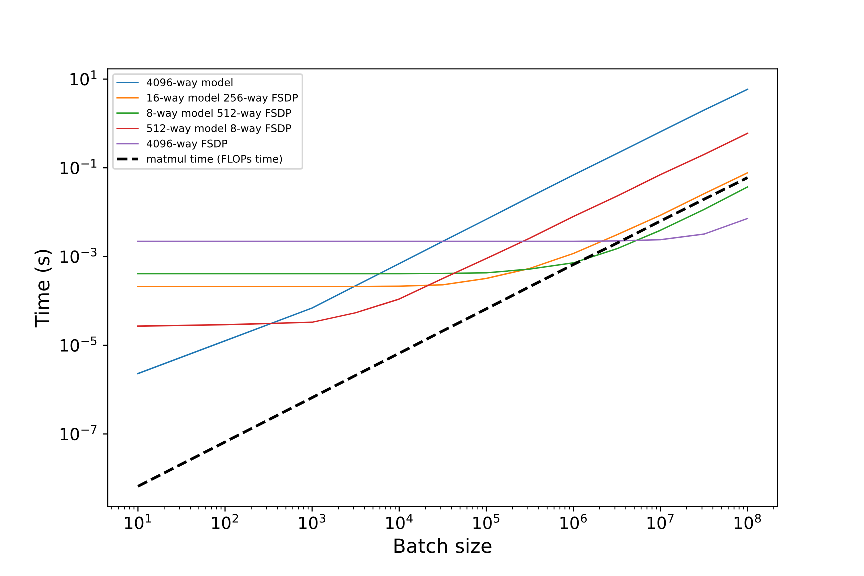 This screenshot has width=864, height=576. What do you see at coordinates (43, 289) in the screenshot?
I see `y-axis-title: Time (s)` at bounding box center [43, 289].